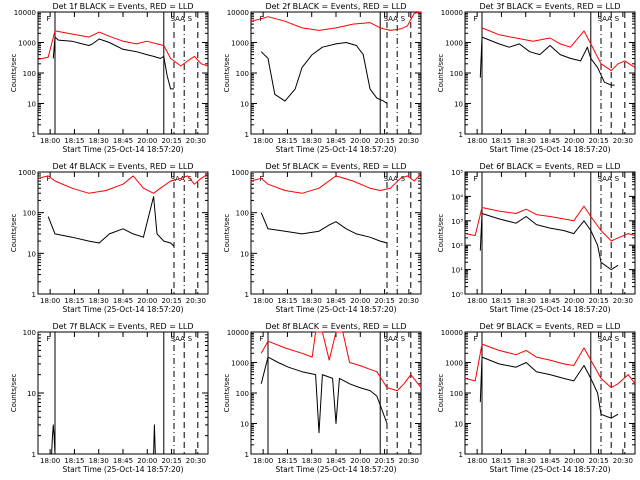 Image resolution: width=640 pixels, height=480 pixels. I want to click on y-tick-label: 10⁰, so click(457, 295).